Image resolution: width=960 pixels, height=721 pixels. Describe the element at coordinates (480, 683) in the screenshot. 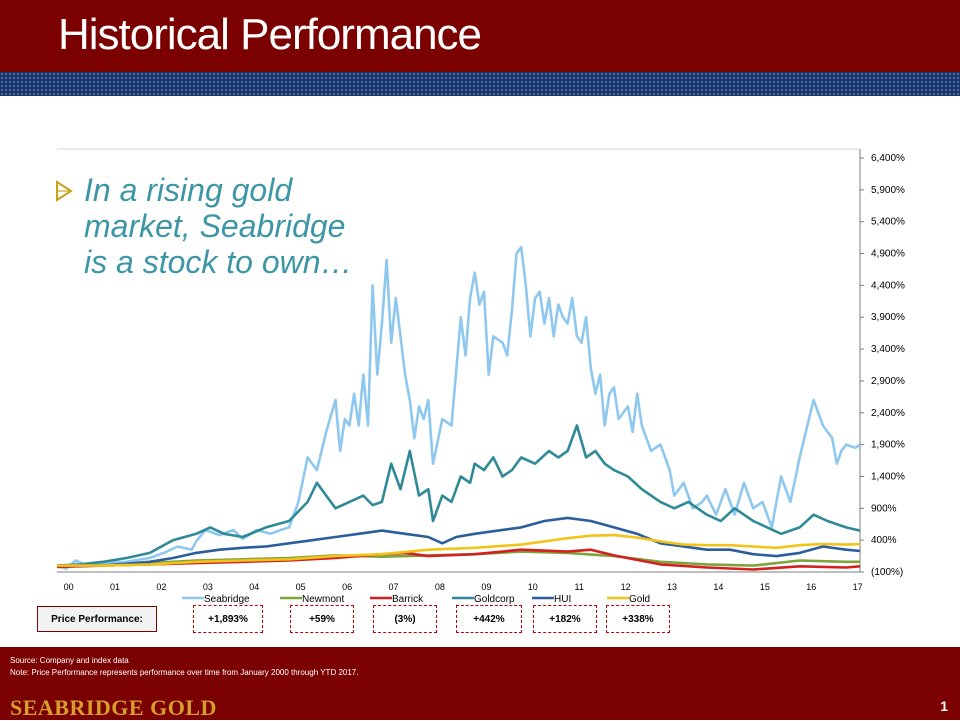

I see `footer-bar` at that location.